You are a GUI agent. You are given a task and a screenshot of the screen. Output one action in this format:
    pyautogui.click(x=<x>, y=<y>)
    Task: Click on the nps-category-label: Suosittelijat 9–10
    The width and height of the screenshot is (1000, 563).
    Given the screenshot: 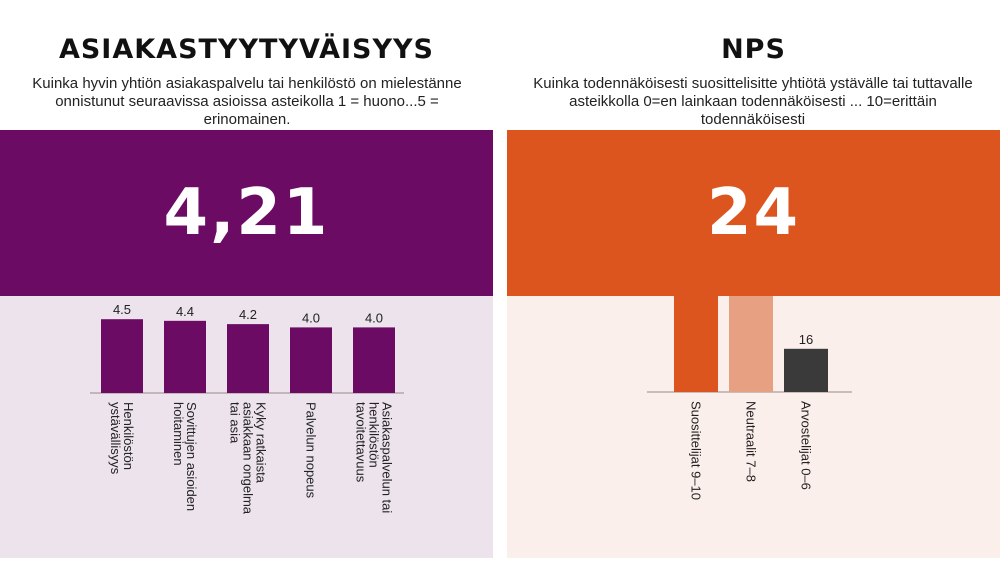 What is the action you would take?
    pyautogui.click(x=696, y=450)
    